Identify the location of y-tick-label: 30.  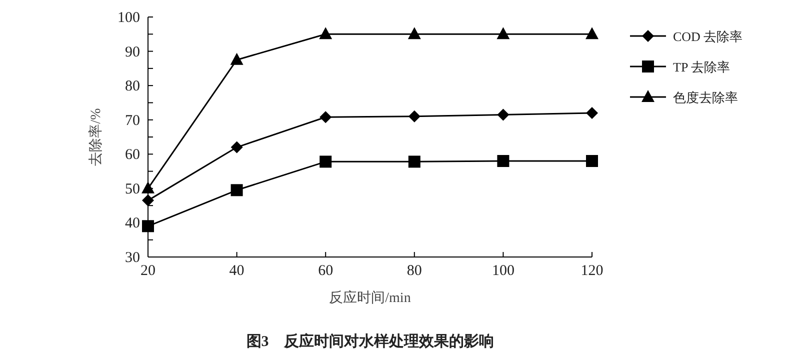
(132, 258).